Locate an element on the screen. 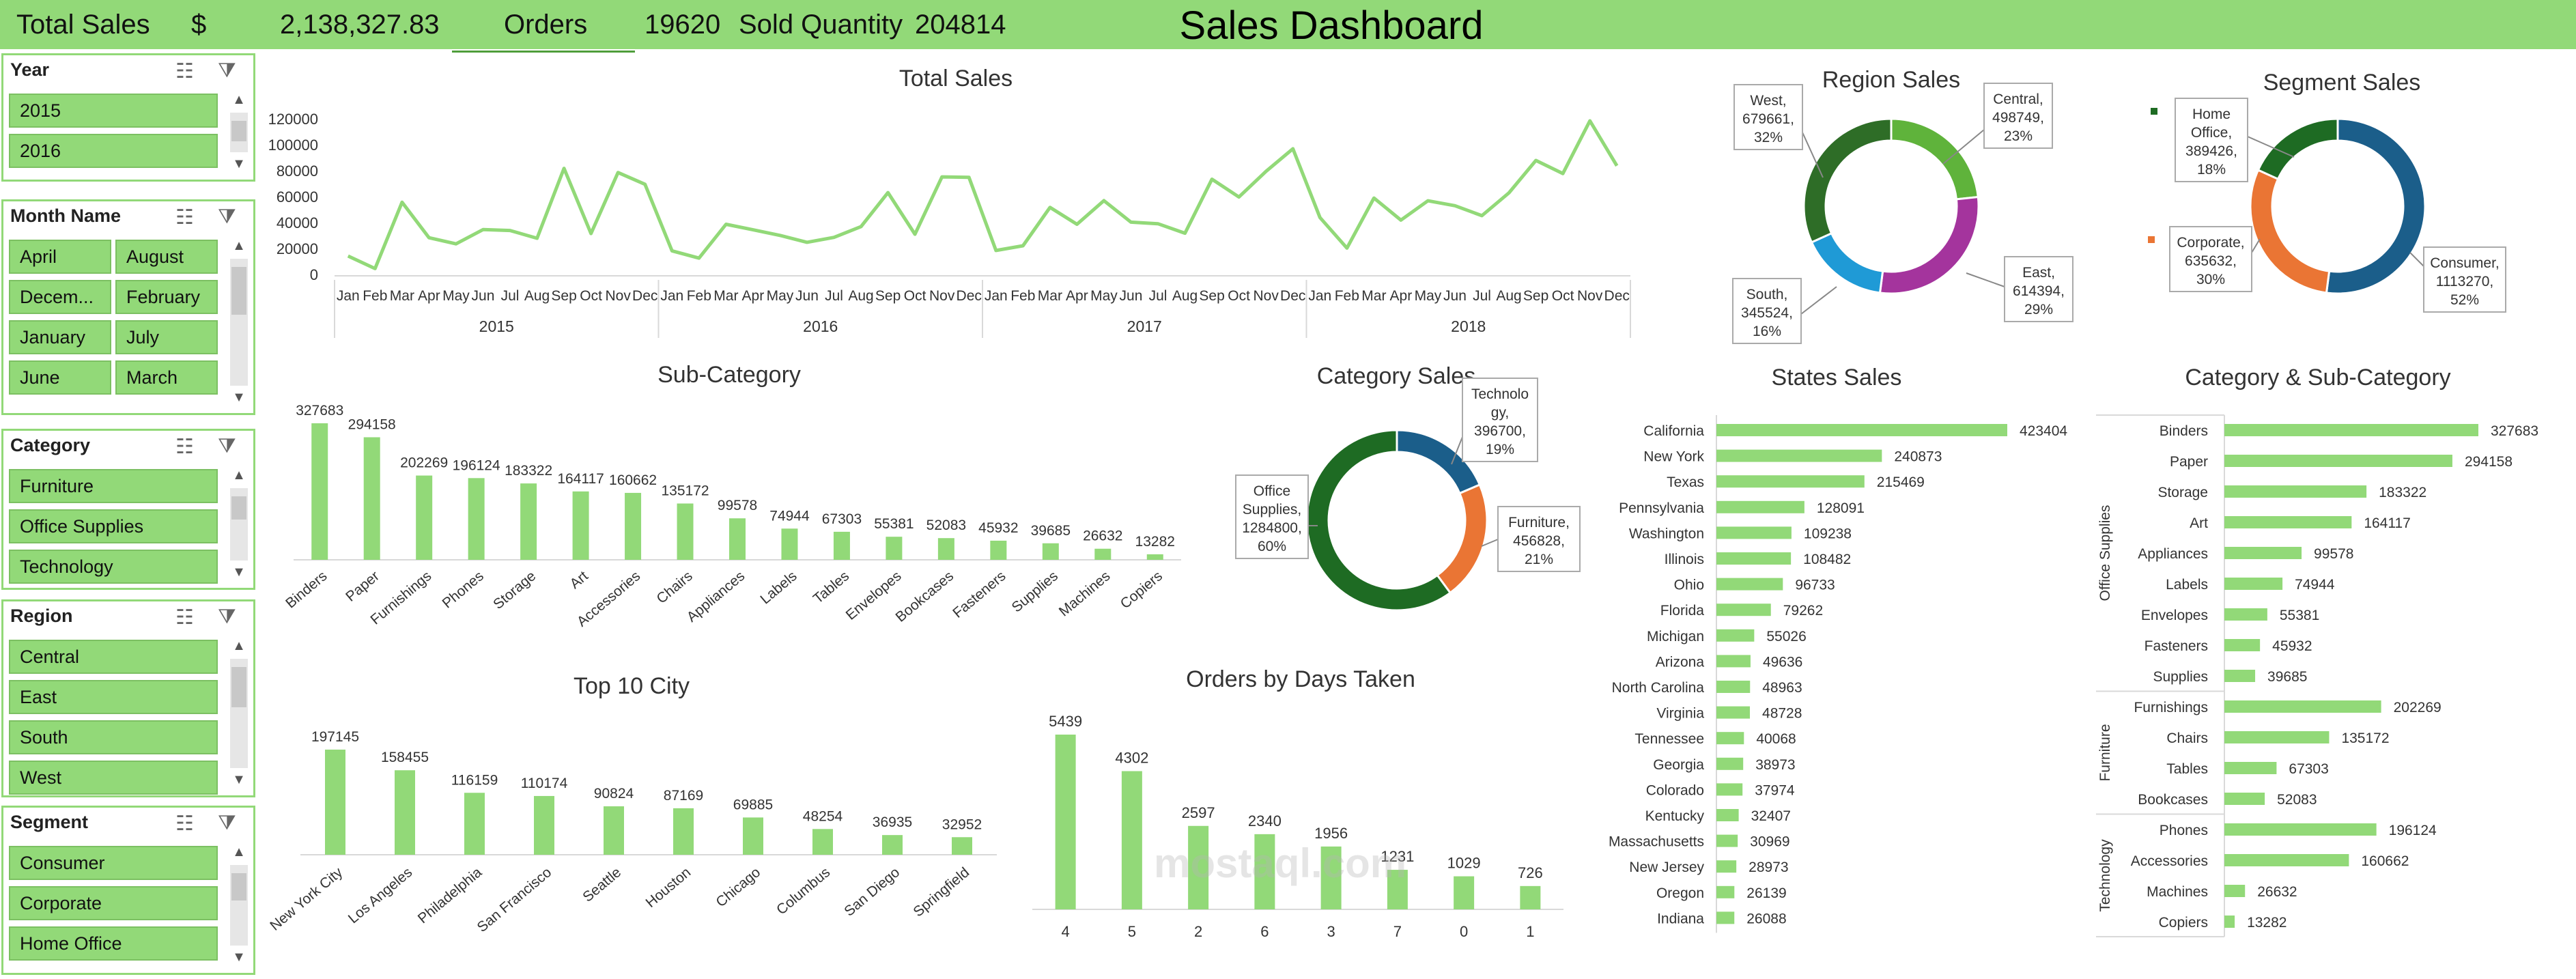 The width and height of the screenshot is (2576, 979). slicer-region: Region ☷ ⧩ Central East South West ▲ ▼ is located at coordinates (128, 698).